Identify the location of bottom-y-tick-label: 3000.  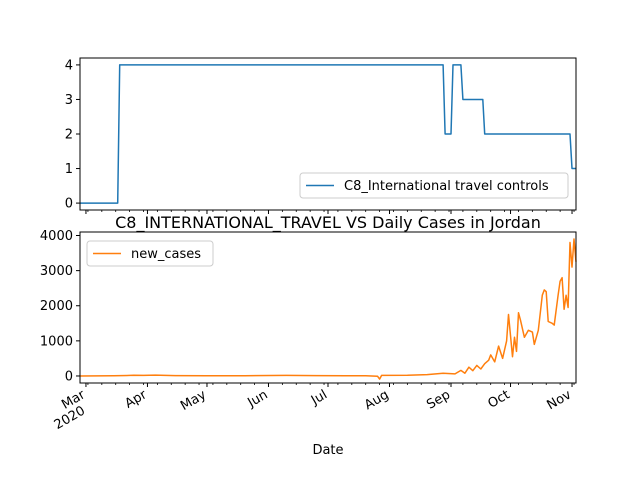
(56, 271).